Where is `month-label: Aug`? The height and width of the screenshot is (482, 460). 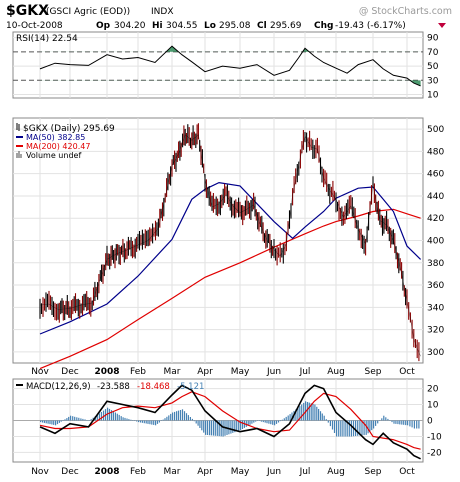
month-label: Aug is located at coordinates (336, 472).